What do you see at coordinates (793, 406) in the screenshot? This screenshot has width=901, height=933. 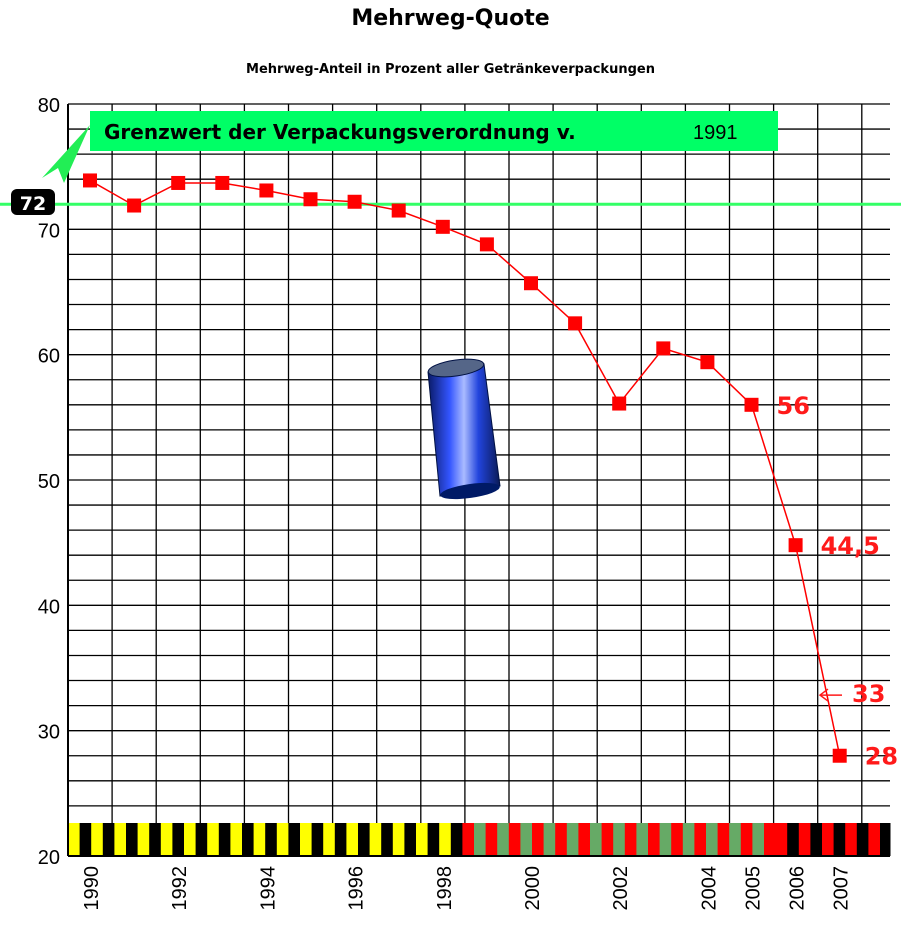 I see `data-label: 56` at bounding box center [793, 406].